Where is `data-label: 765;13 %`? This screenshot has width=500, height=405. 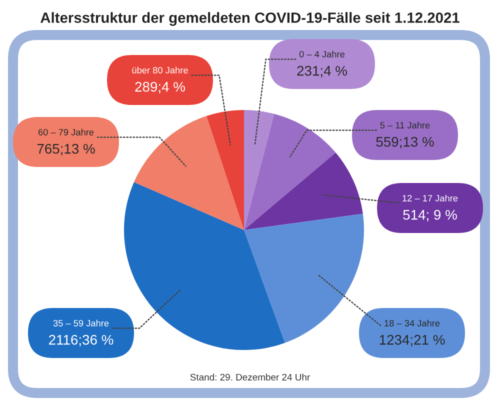
data-label: 765;13 % is located at coordinates (66, 150).